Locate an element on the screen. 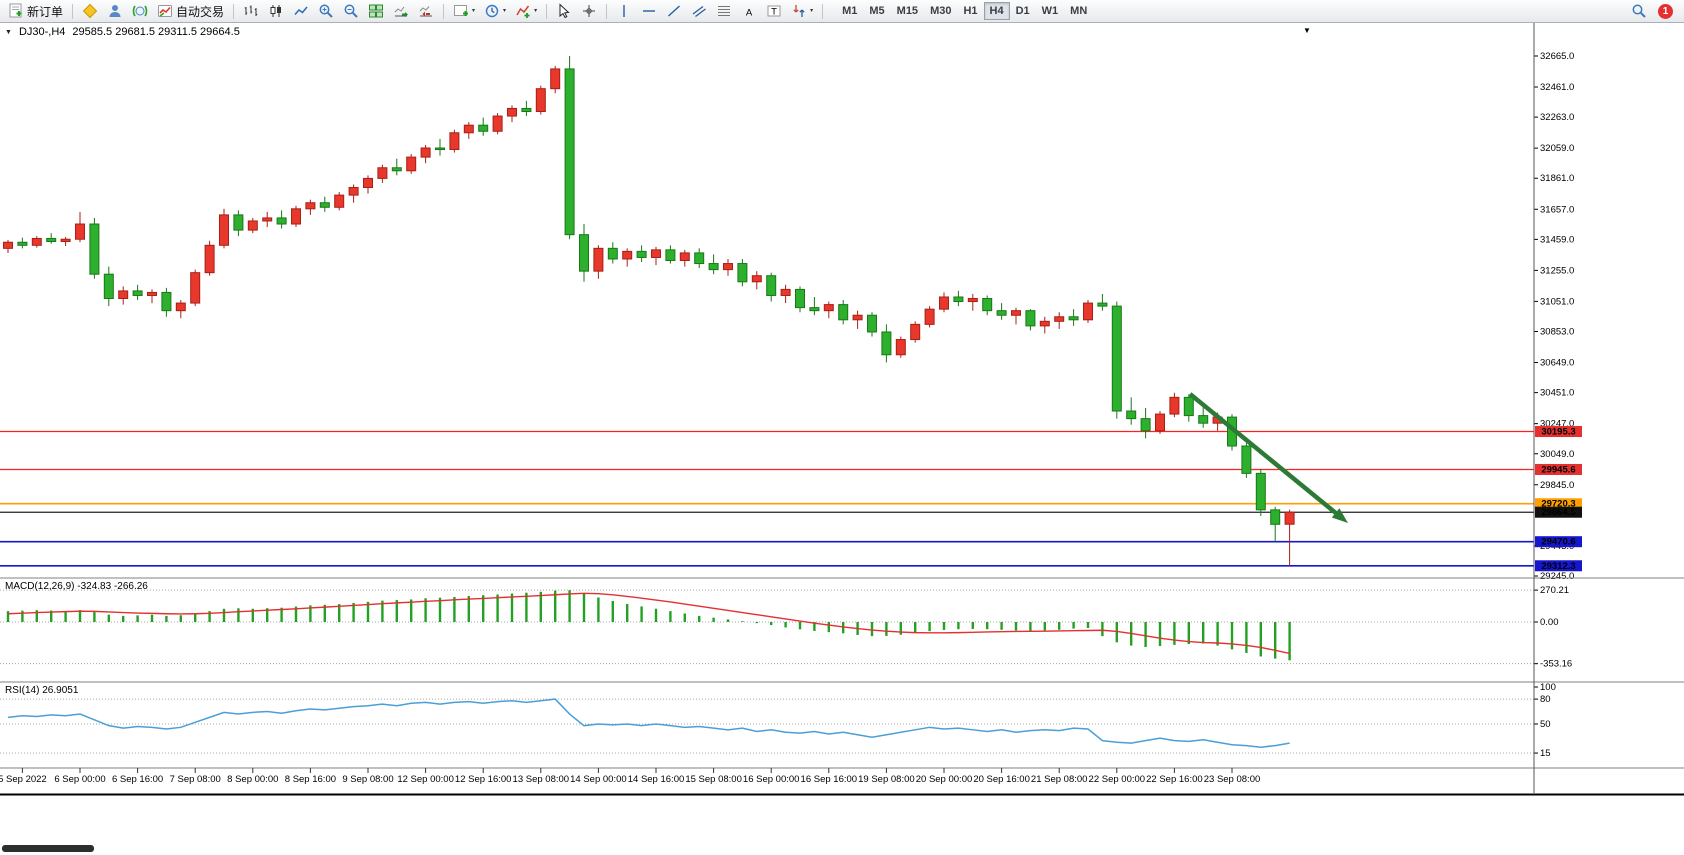 This screenshot has width=1684, height=855. tile-windows-button is located at coordinates (376, 11).